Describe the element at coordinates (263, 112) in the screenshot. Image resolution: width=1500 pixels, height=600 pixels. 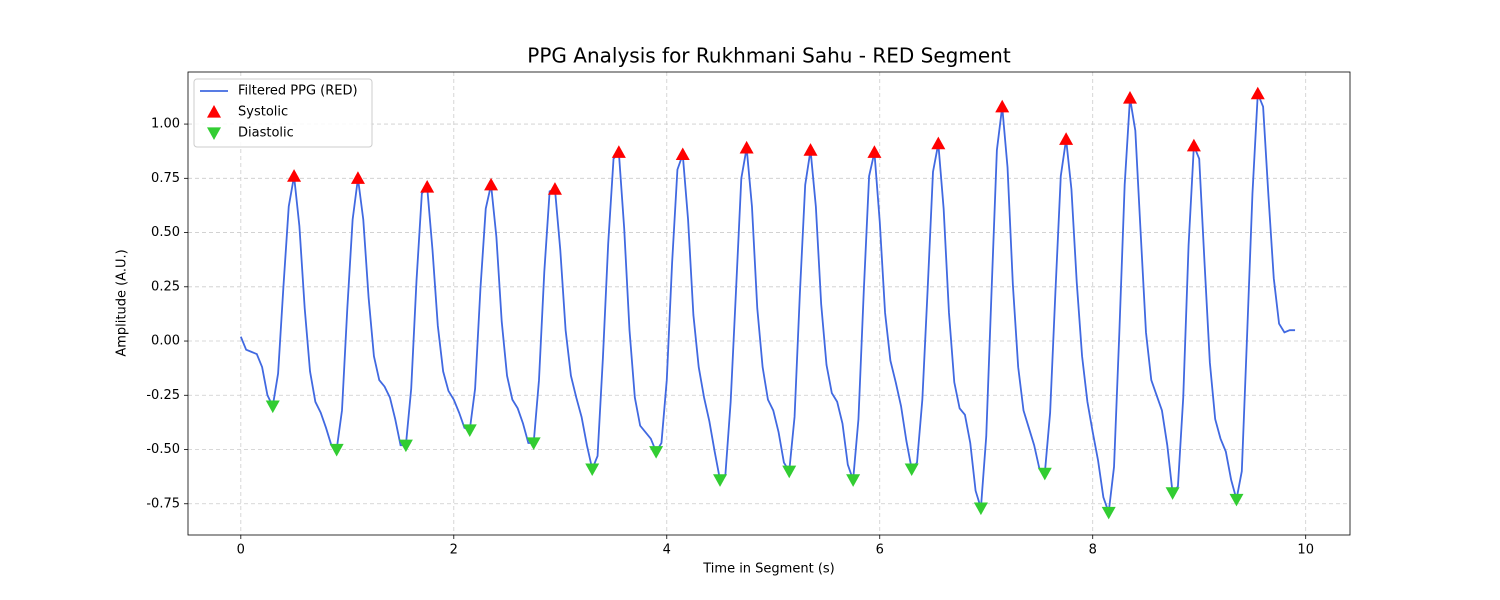
I see `legend-label: Systolic` at that location.